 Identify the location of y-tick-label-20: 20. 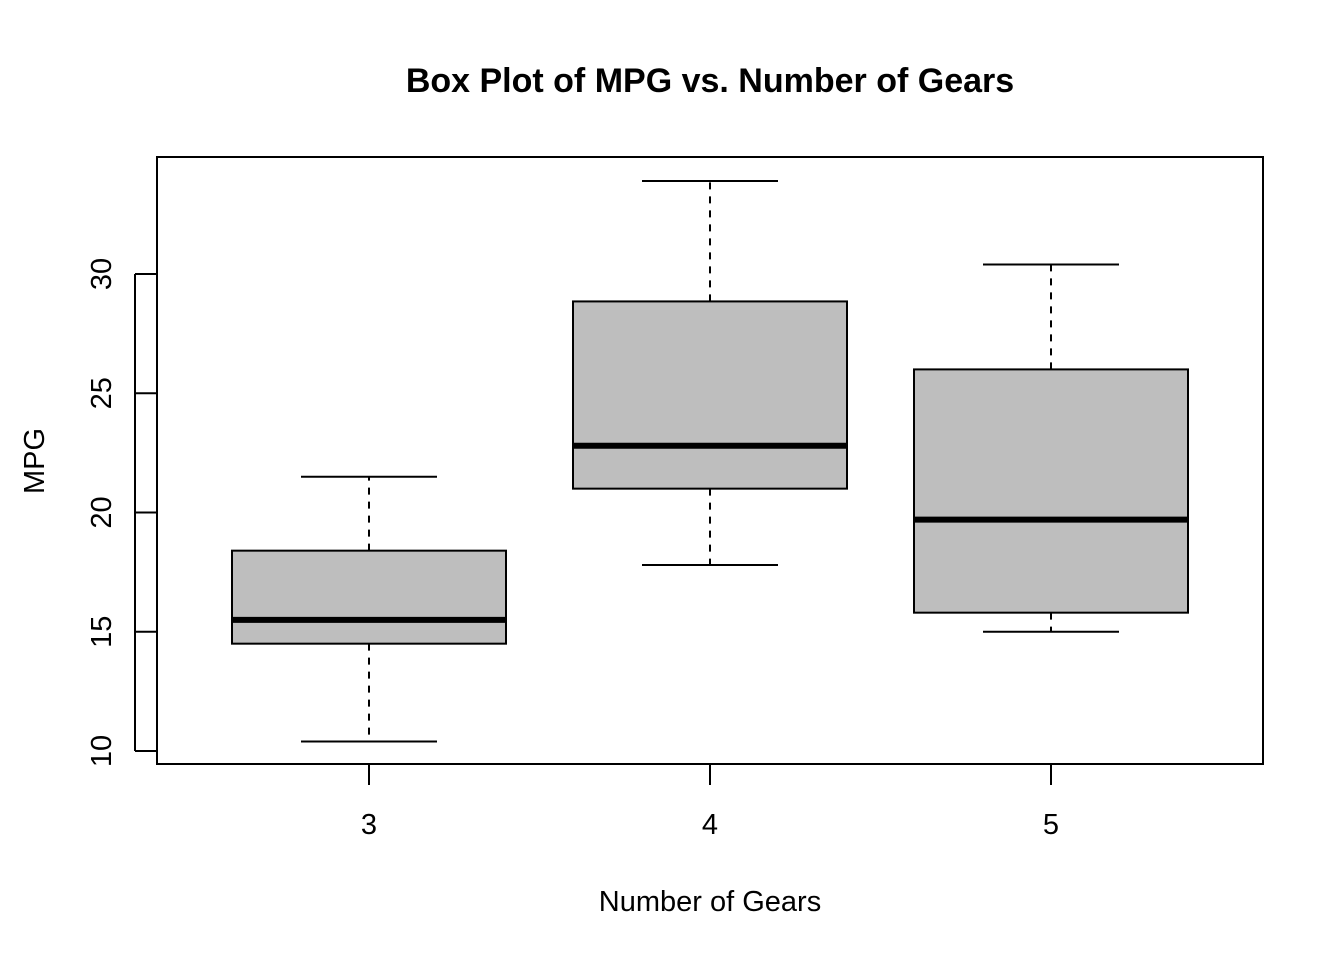
(102, 512).